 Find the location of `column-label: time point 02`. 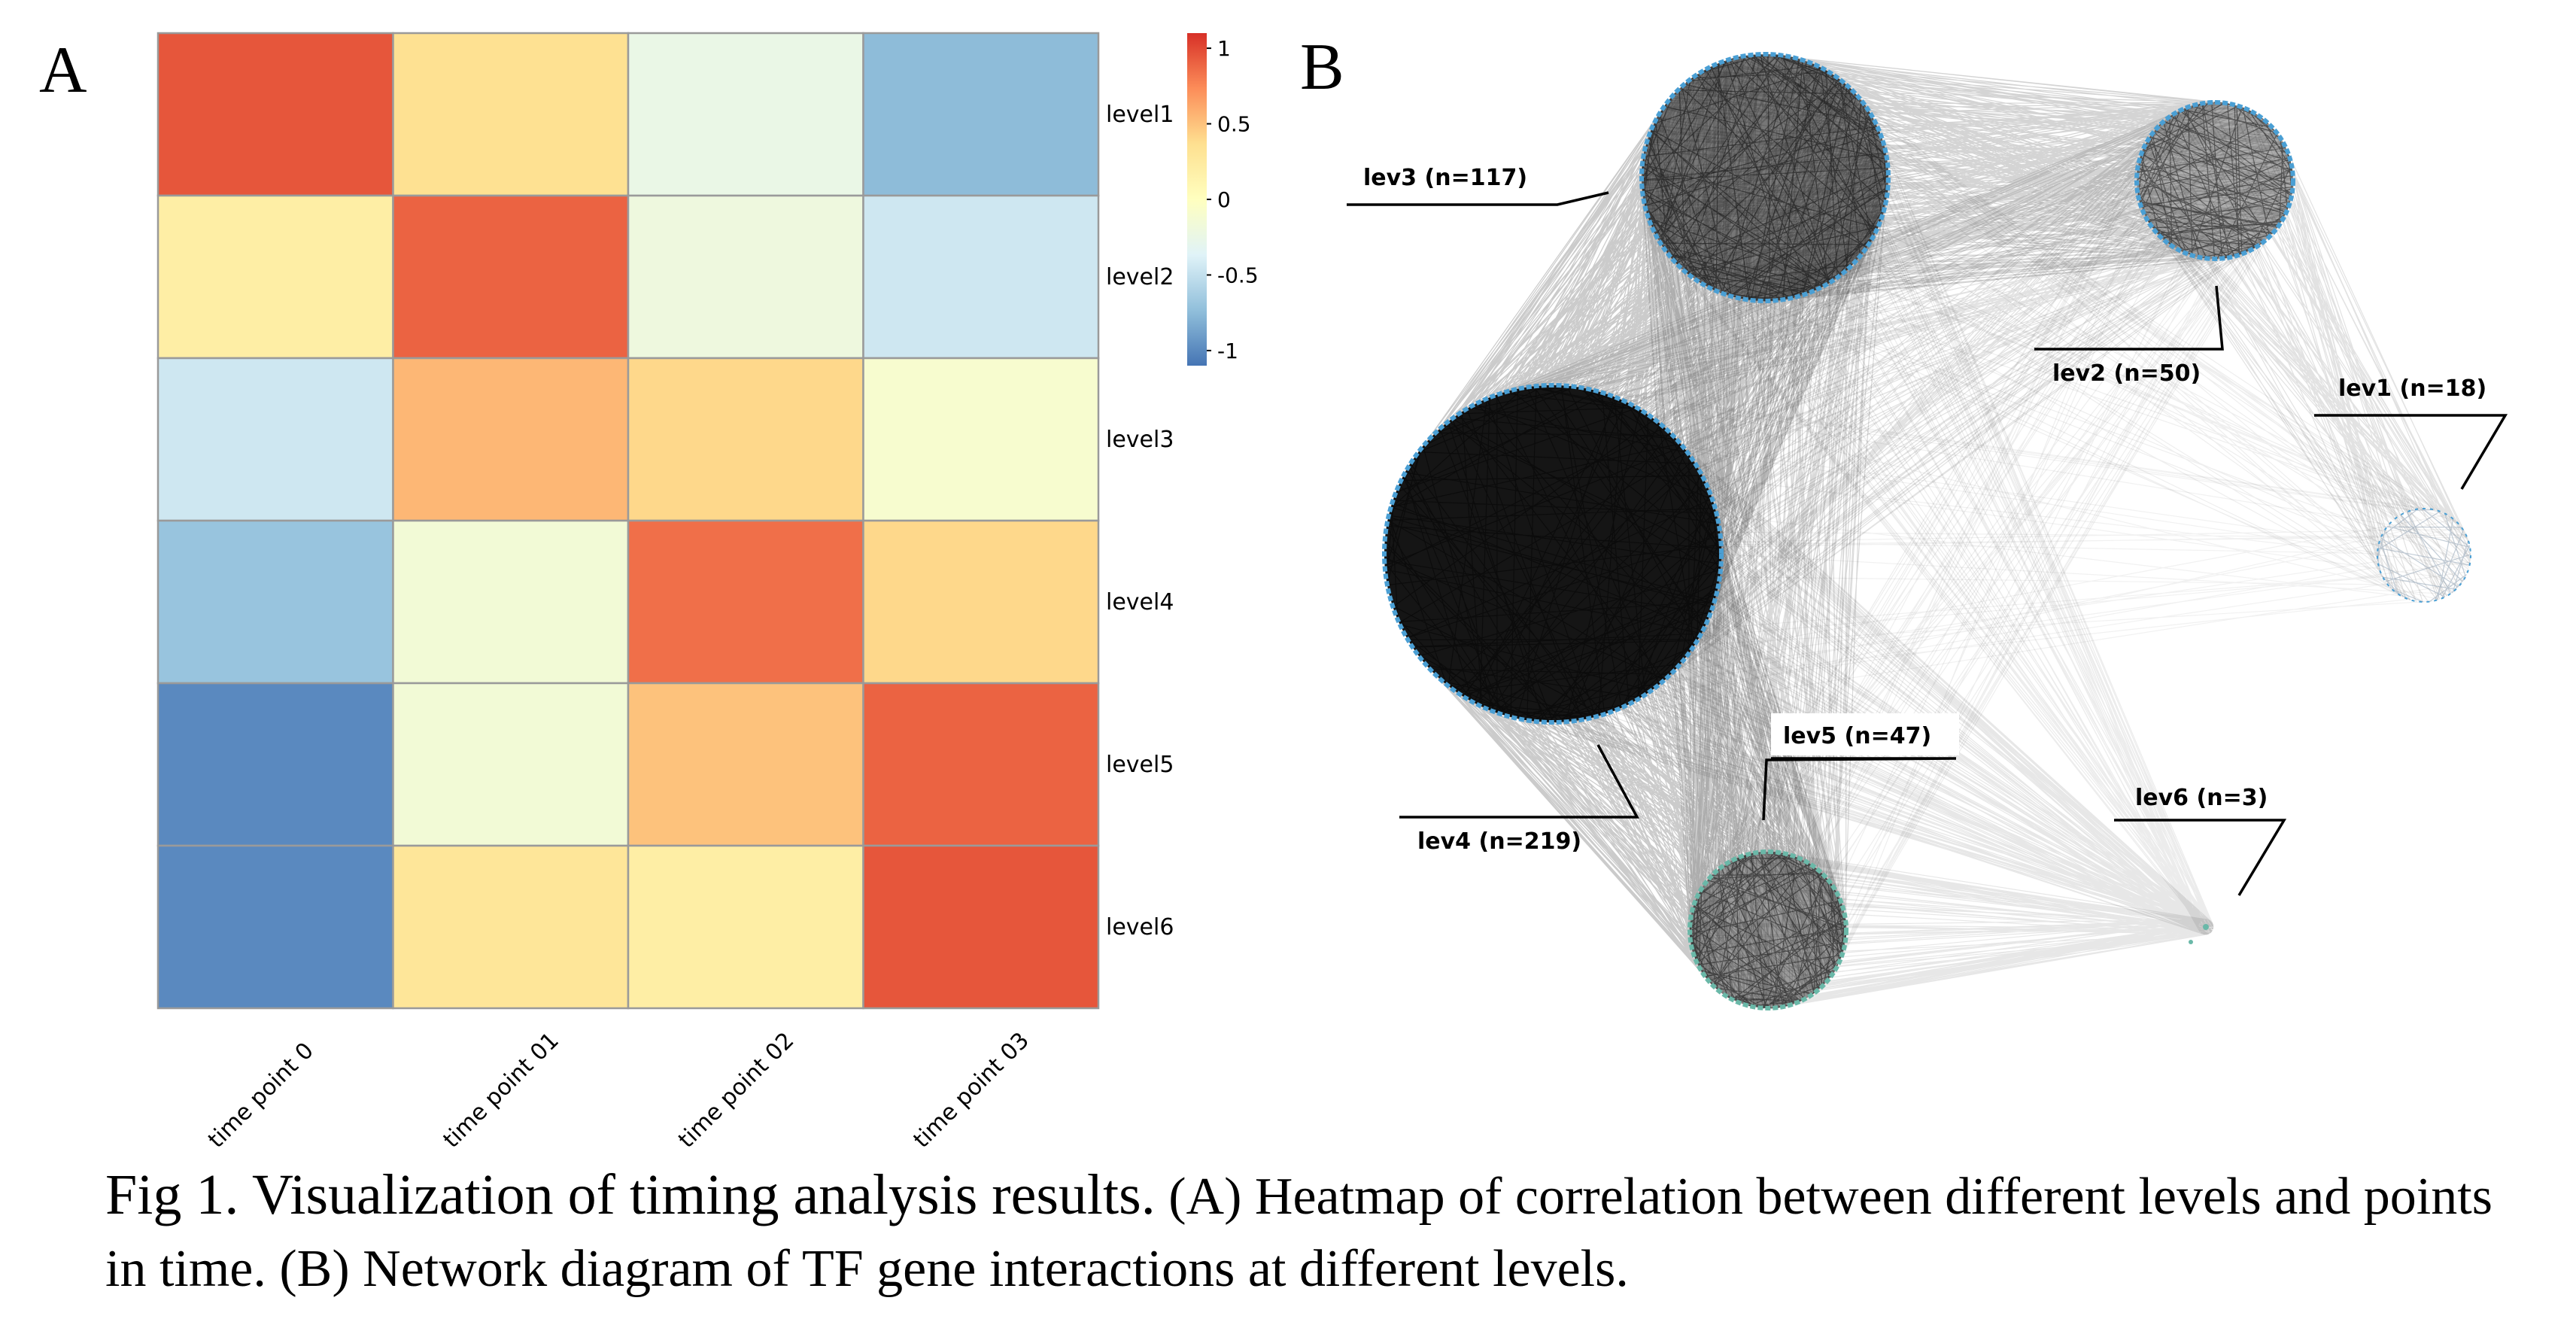

column-label: time point 02 is located at coordinates (736, 1089).